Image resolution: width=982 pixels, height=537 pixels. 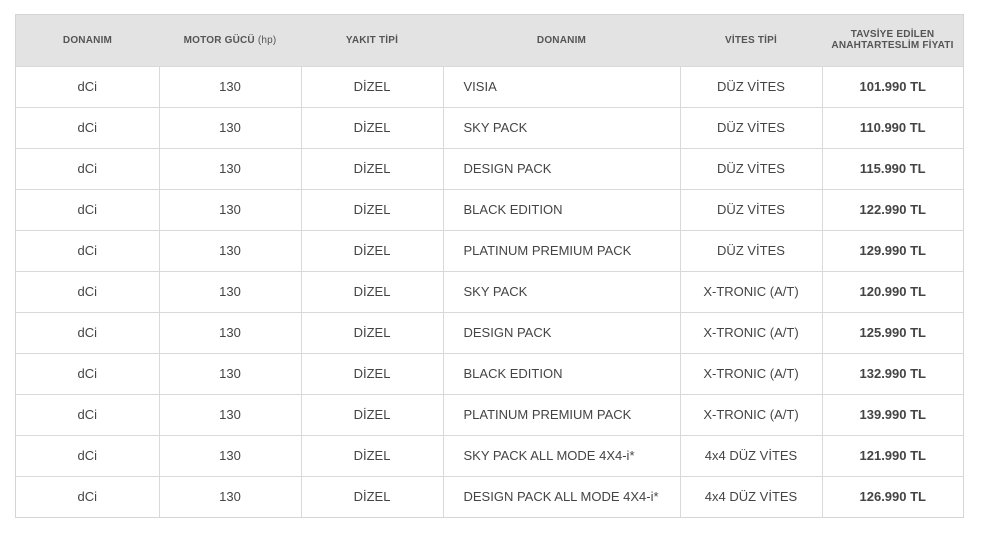 What do you see at coordinates (892, 46) in the screenshot?
I see `header-fiyat-line2: ANAHTARTESLİM FİYATI` at bounding box center [892, 46].